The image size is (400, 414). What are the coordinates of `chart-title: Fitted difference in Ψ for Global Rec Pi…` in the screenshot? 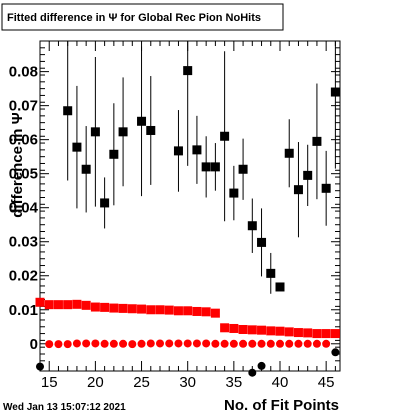 It's located at (134, 18).